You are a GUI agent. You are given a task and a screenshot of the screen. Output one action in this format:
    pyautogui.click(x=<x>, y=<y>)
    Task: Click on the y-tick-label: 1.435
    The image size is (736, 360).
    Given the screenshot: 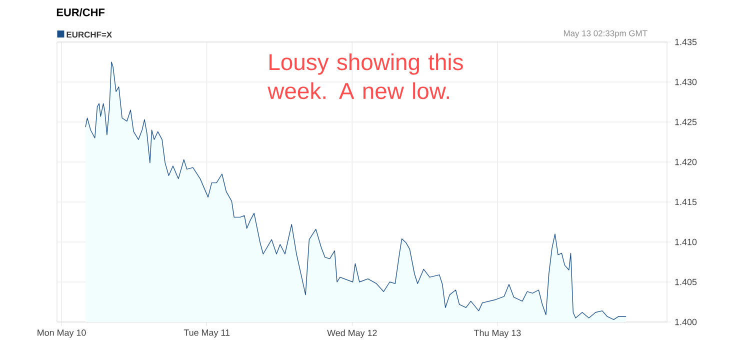 What is the action you would take?
    pyautogui.click(x=686, y=42)
    